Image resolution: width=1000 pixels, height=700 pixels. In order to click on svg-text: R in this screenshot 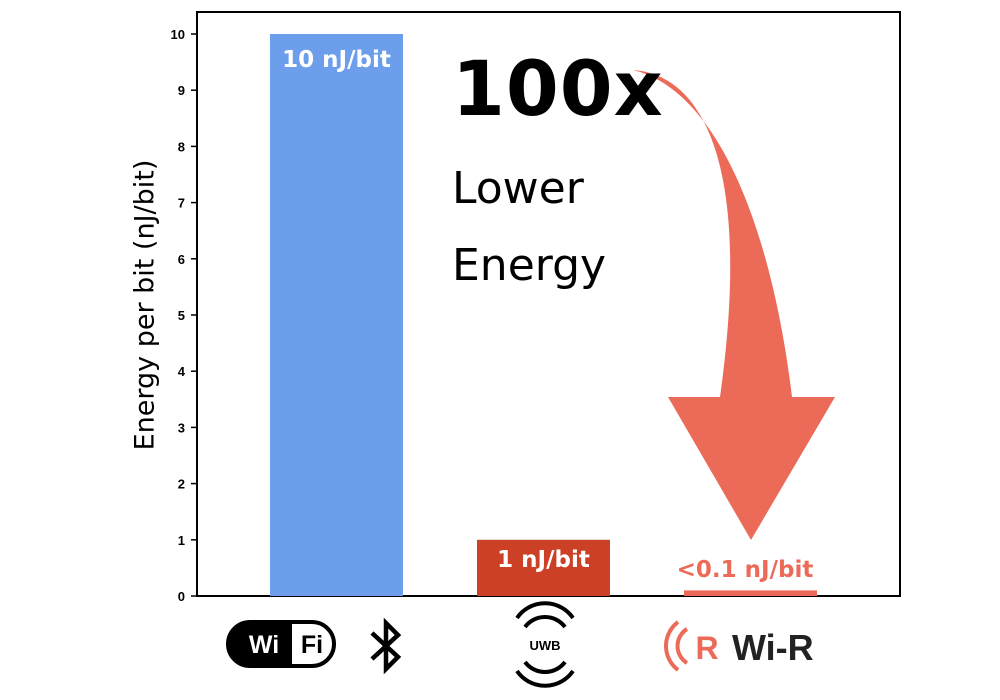, I will do `click(706, 648)`.